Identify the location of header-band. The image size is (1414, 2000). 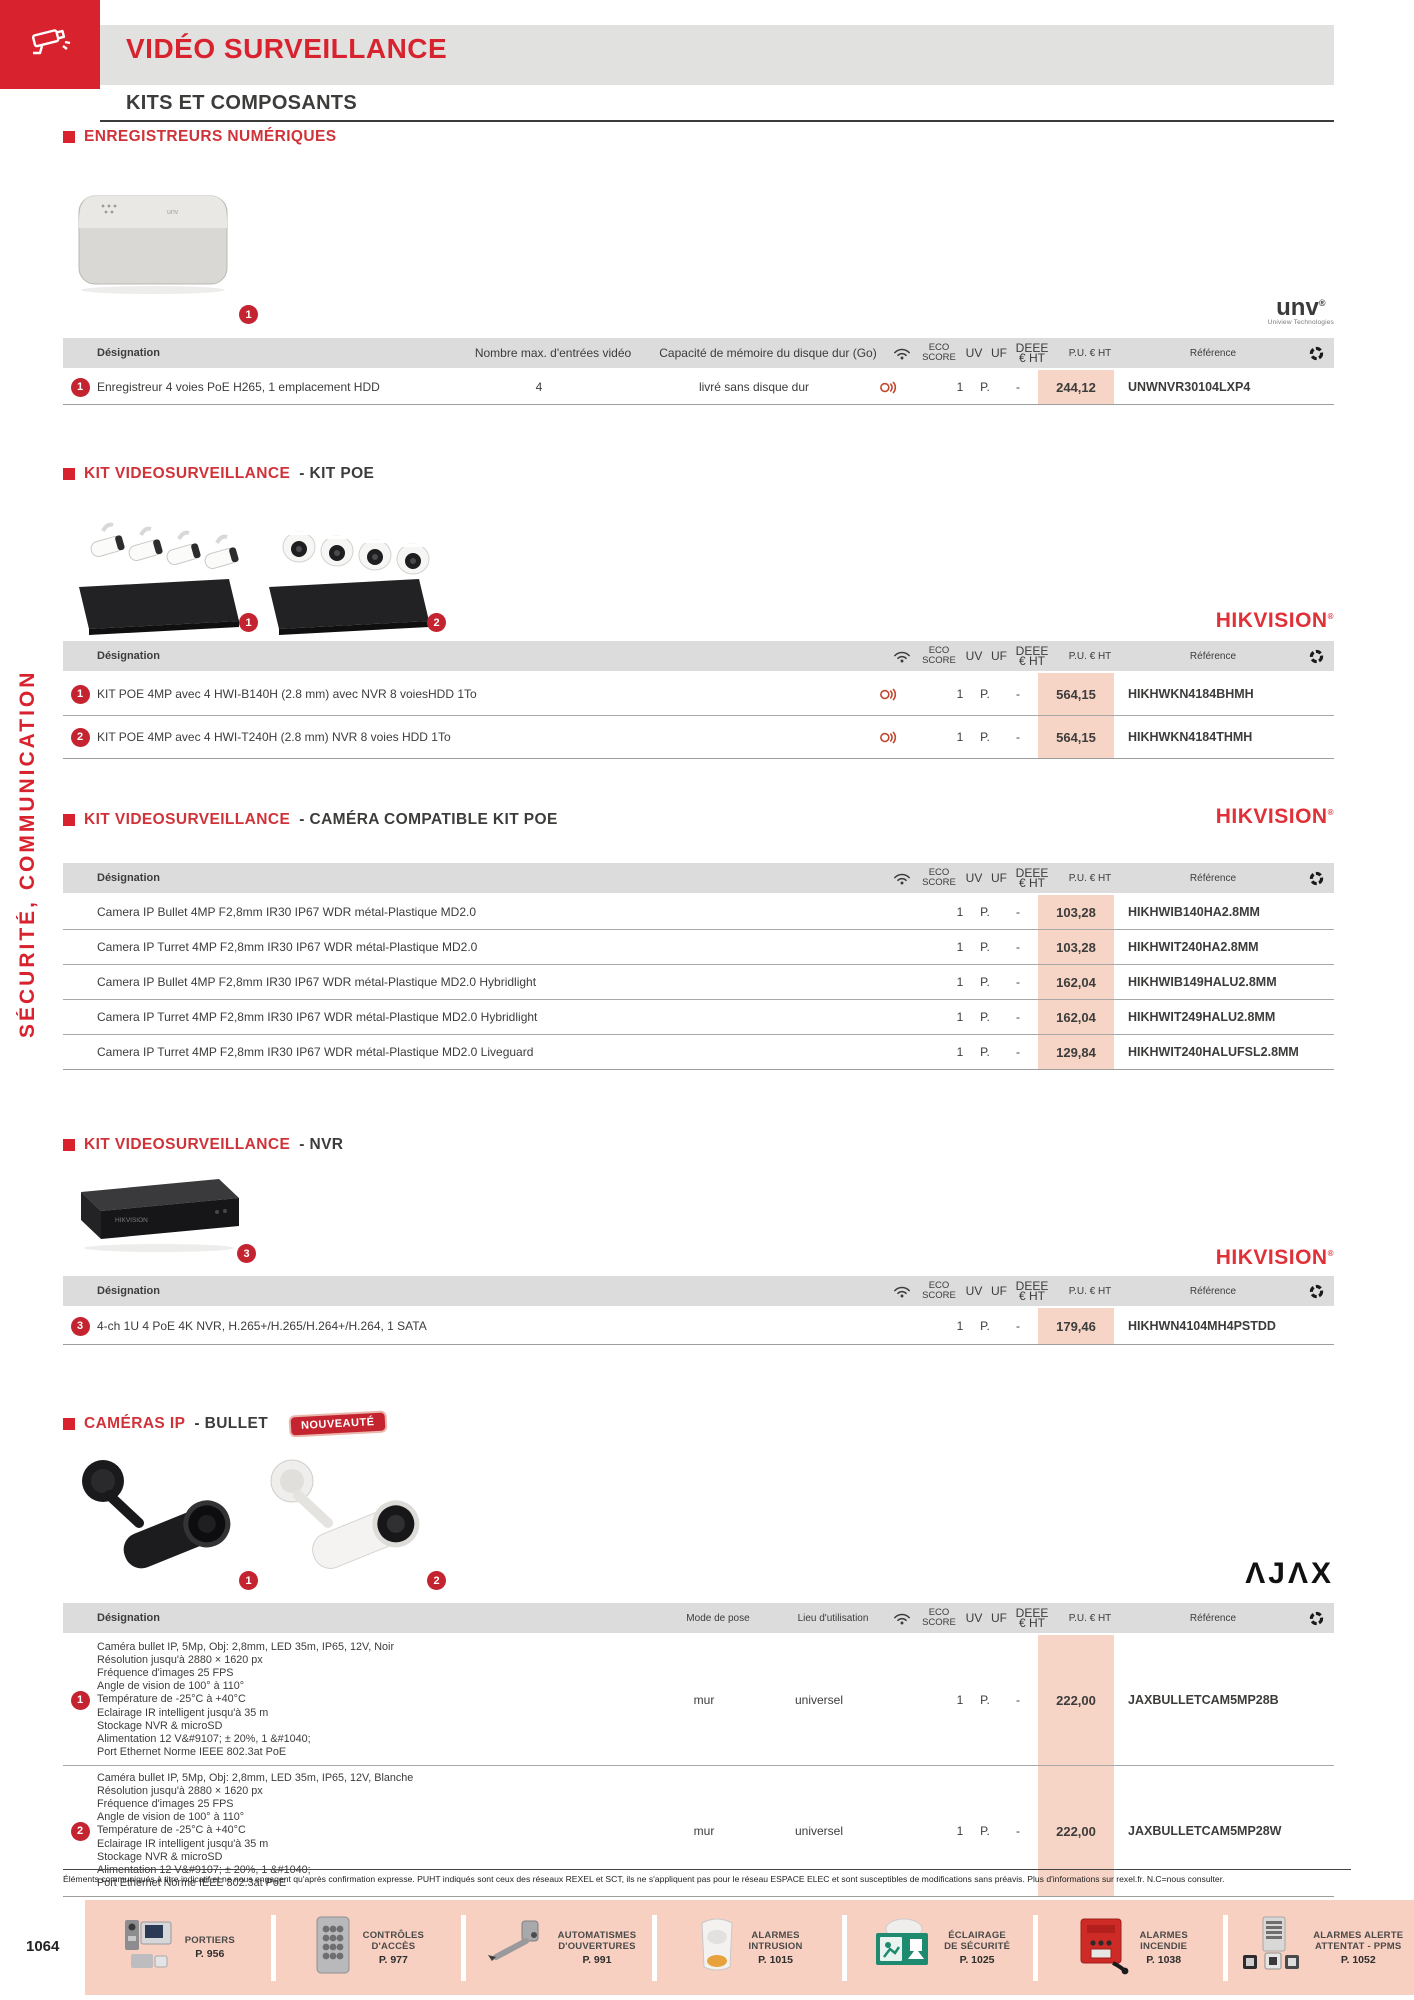
(717, 55).